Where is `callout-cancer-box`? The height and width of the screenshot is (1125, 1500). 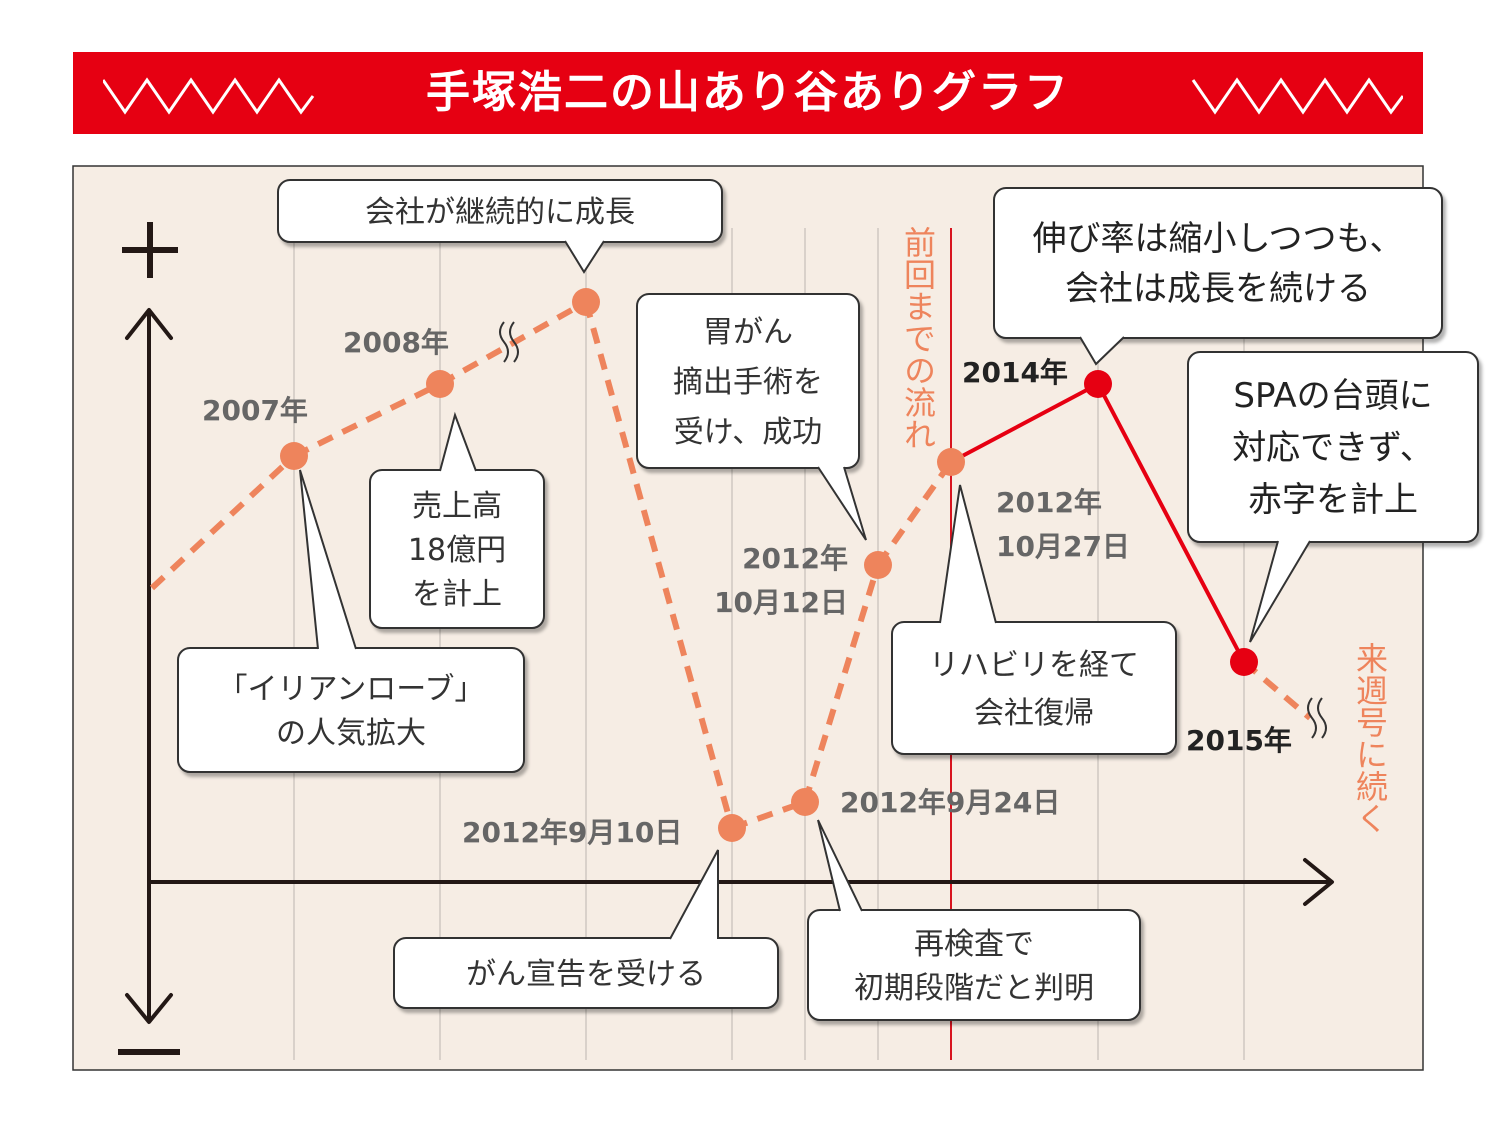
callout-cancer-box is located at coordinates (586, 973).